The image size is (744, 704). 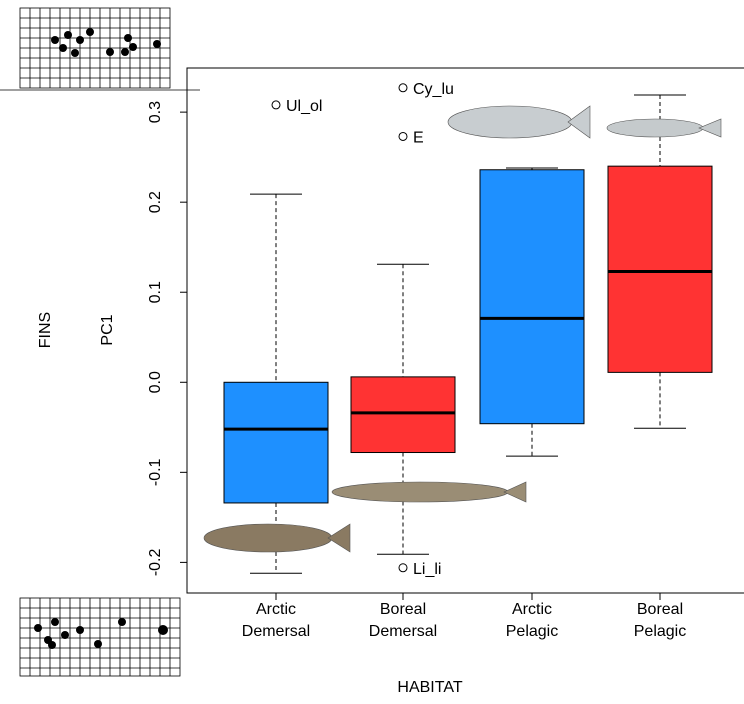 What do you see at coordinates (107, 329) in the screenshot?
I see `y-axis-label: PC1` at bounding box center [107, 329].